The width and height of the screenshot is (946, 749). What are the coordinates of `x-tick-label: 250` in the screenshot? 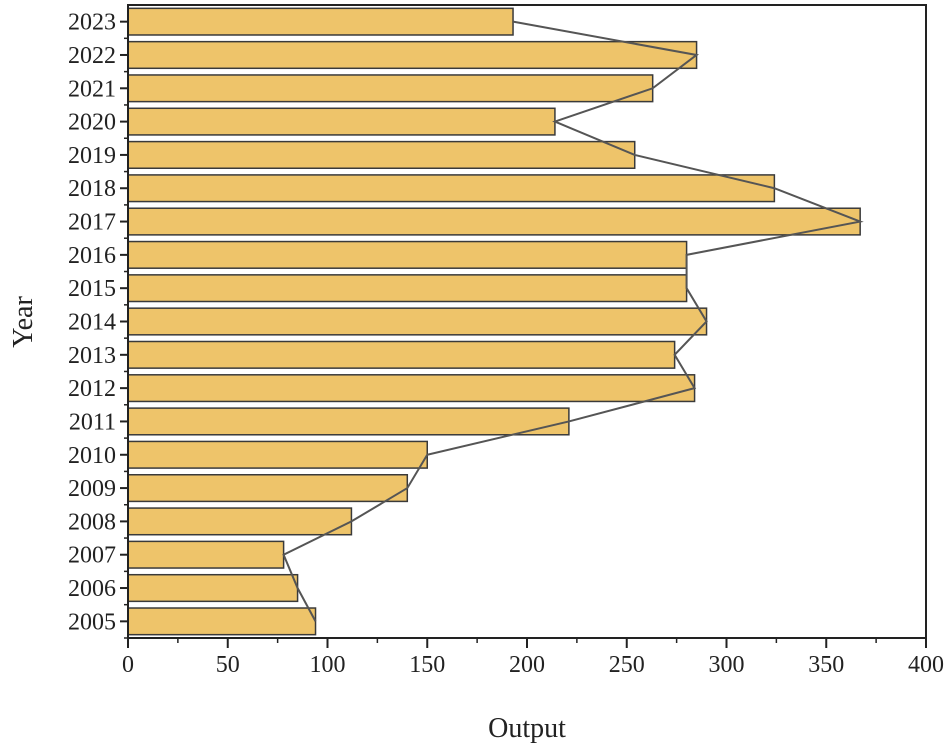 It's located at (627, 665).